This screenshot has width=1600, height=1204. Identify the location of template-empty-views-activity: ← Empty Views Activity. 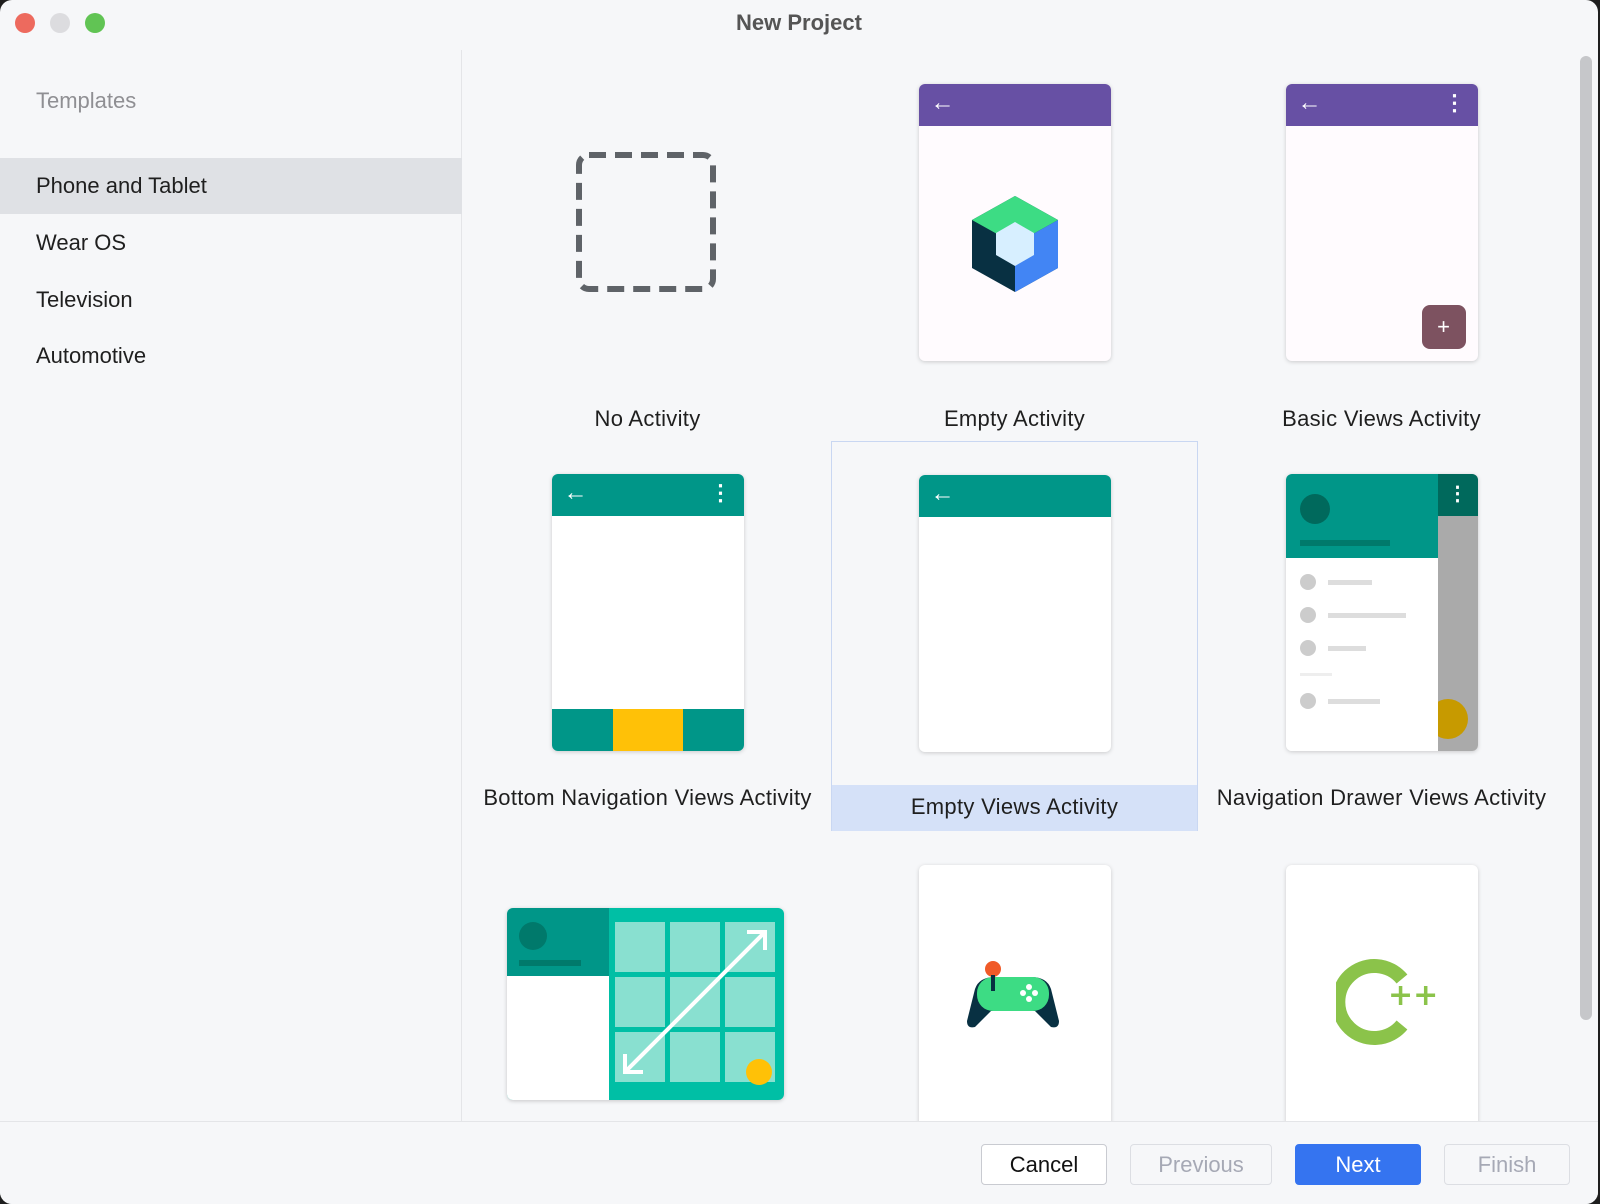
(1014, 636).